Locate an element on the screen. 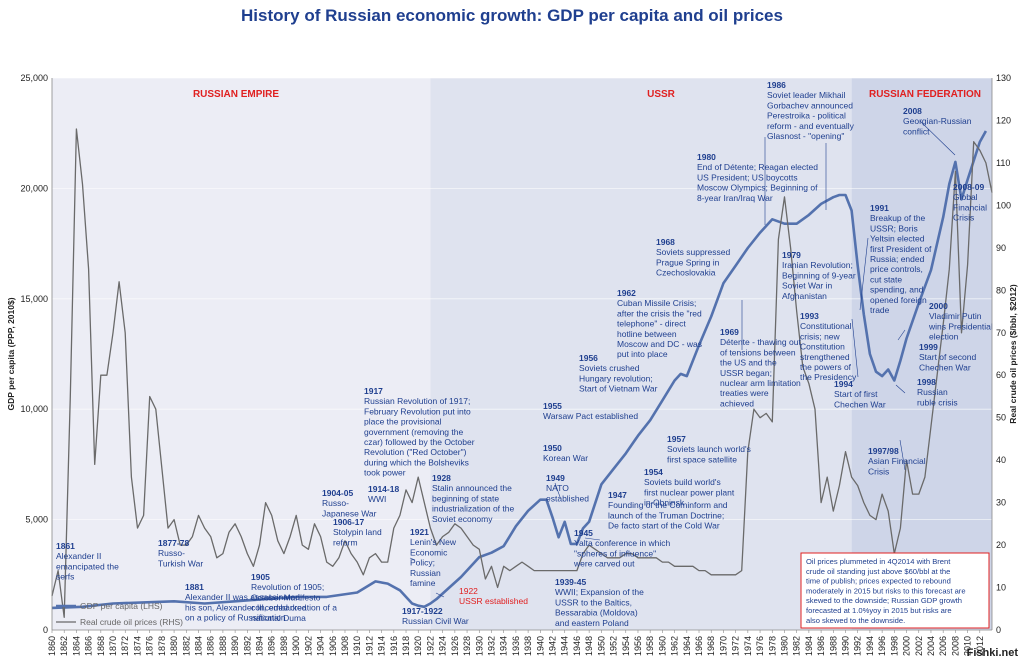 Image resolution: width=1024 pixels, height=661 pixels. x-tick-label: 1942 is located at coordinates (553, 646).